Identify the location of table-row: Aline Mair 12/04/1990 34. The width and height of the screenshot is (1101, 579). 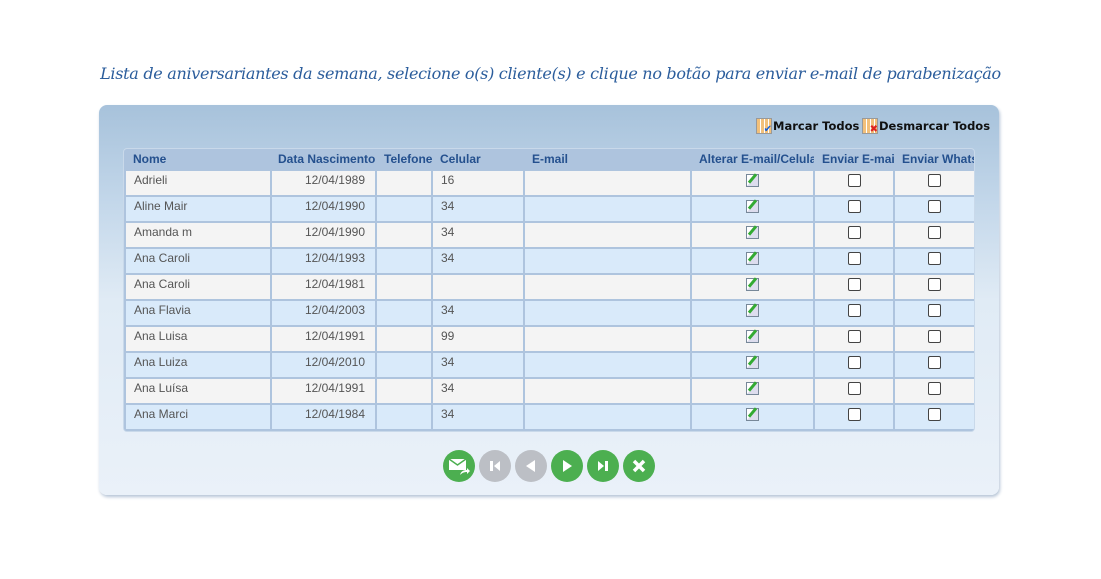
(549, 209).